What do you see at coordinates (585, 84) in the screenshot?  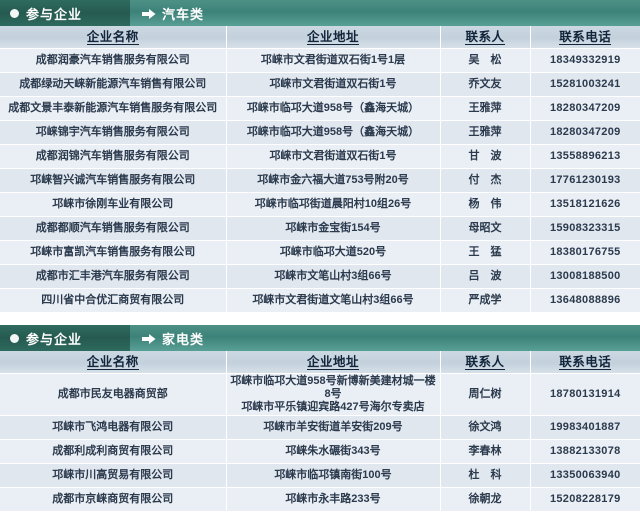 I see `cell-contact-phone: 15281003241` at bounding box center [585, 84].